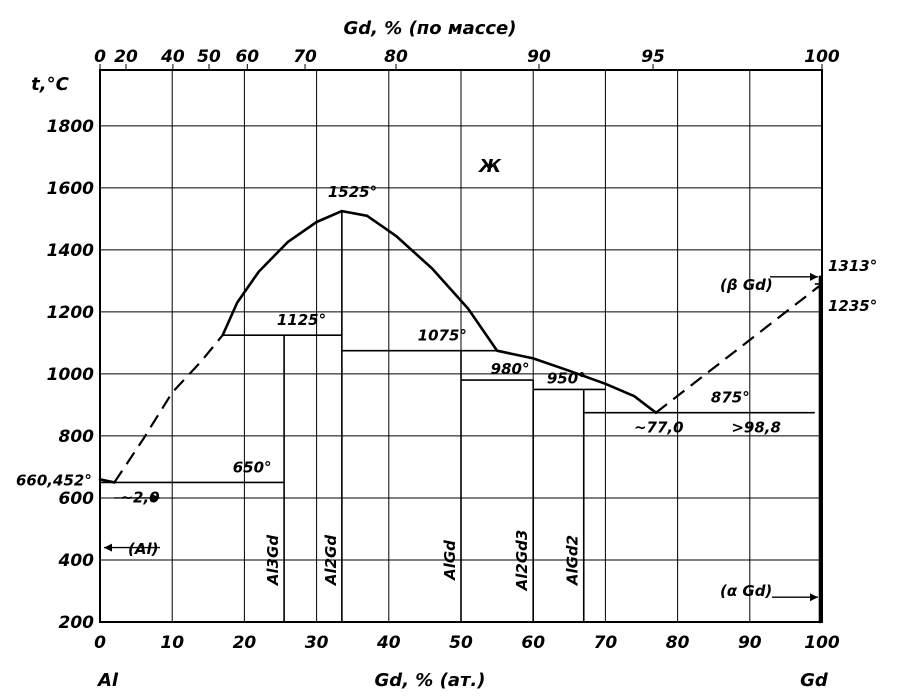 The width and height of the screenshot is (913, 700). What do you see at coordinates (489, 166) in the screenshot?
I see `liquid-region-label: Ж` at bounding box center [489, 166].